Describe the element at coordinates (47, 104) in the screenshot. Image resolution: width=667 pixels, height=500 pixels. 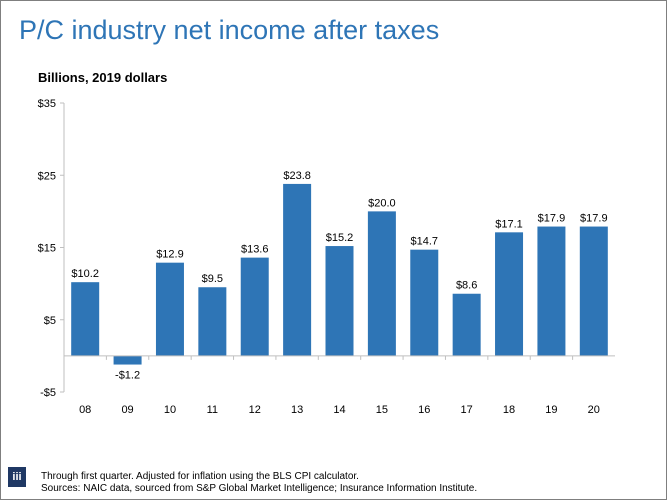
I see `y-tick-label: $35` at that location.